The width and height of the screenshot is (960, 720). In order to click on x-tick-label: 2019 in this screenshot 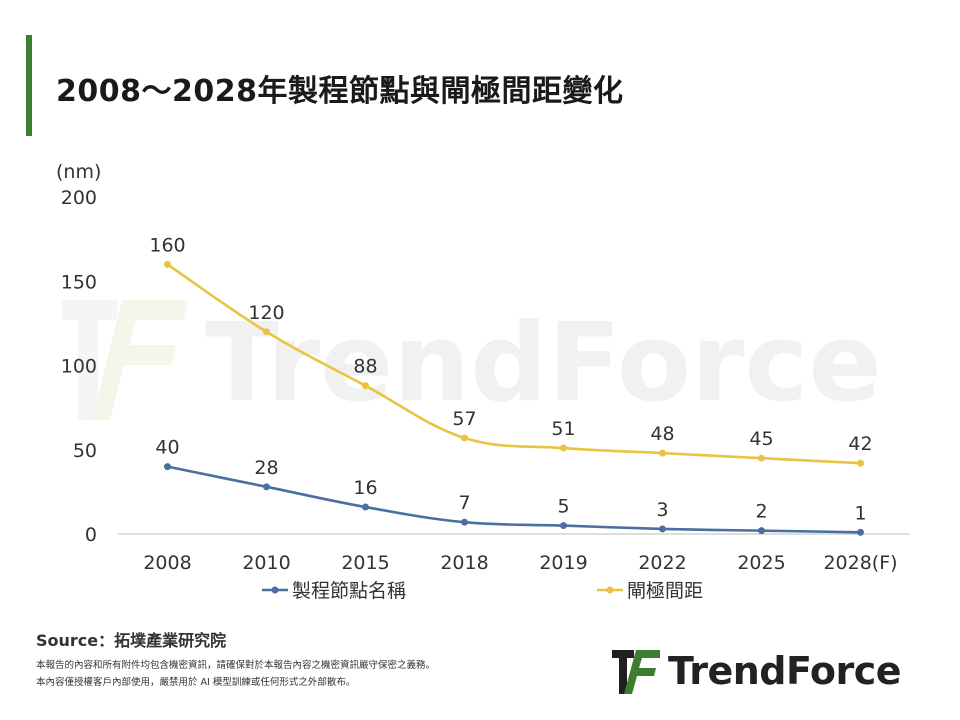, I will do `click(563, 563)`.